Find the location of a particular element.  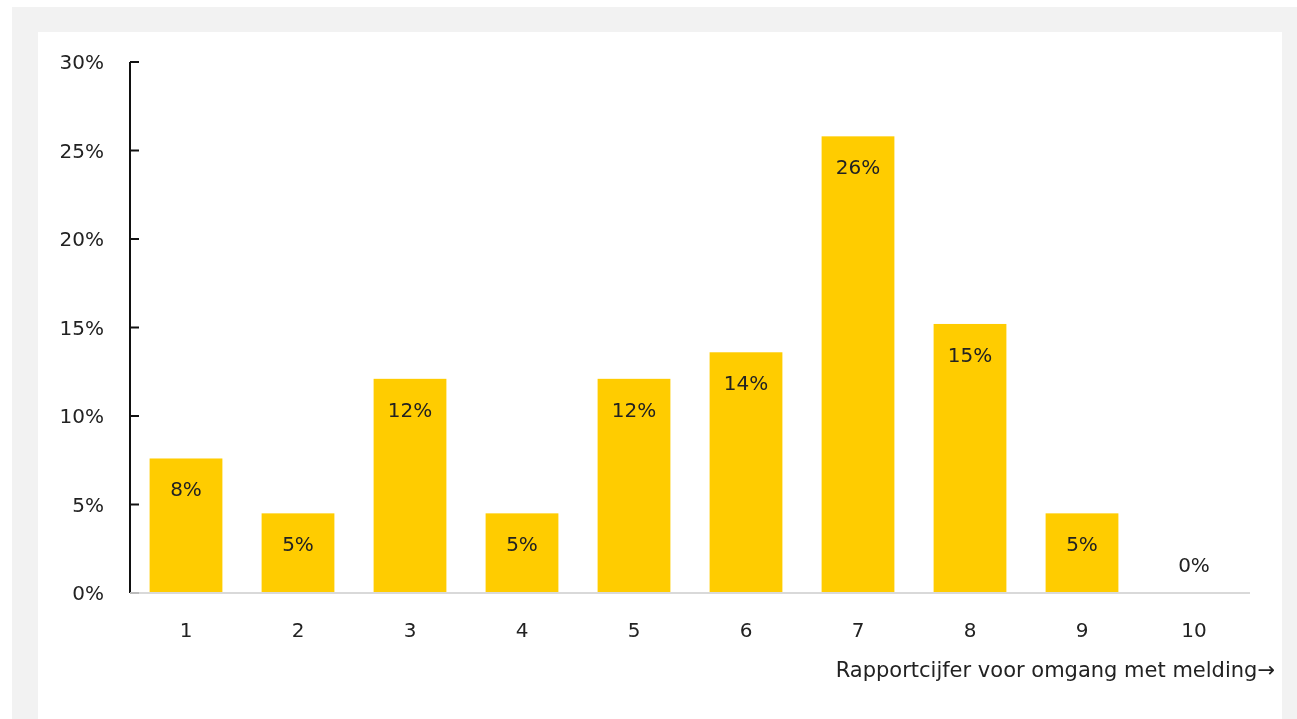

x-tick-label: 7 is located at coordinates (858, 630).